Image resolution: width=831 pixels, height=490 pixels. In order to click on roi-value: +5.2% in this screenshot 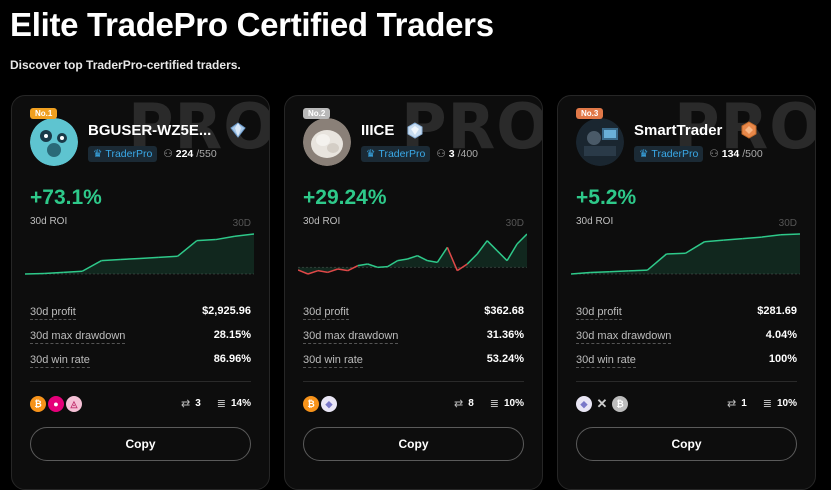, I will do `click(606, 197)`.